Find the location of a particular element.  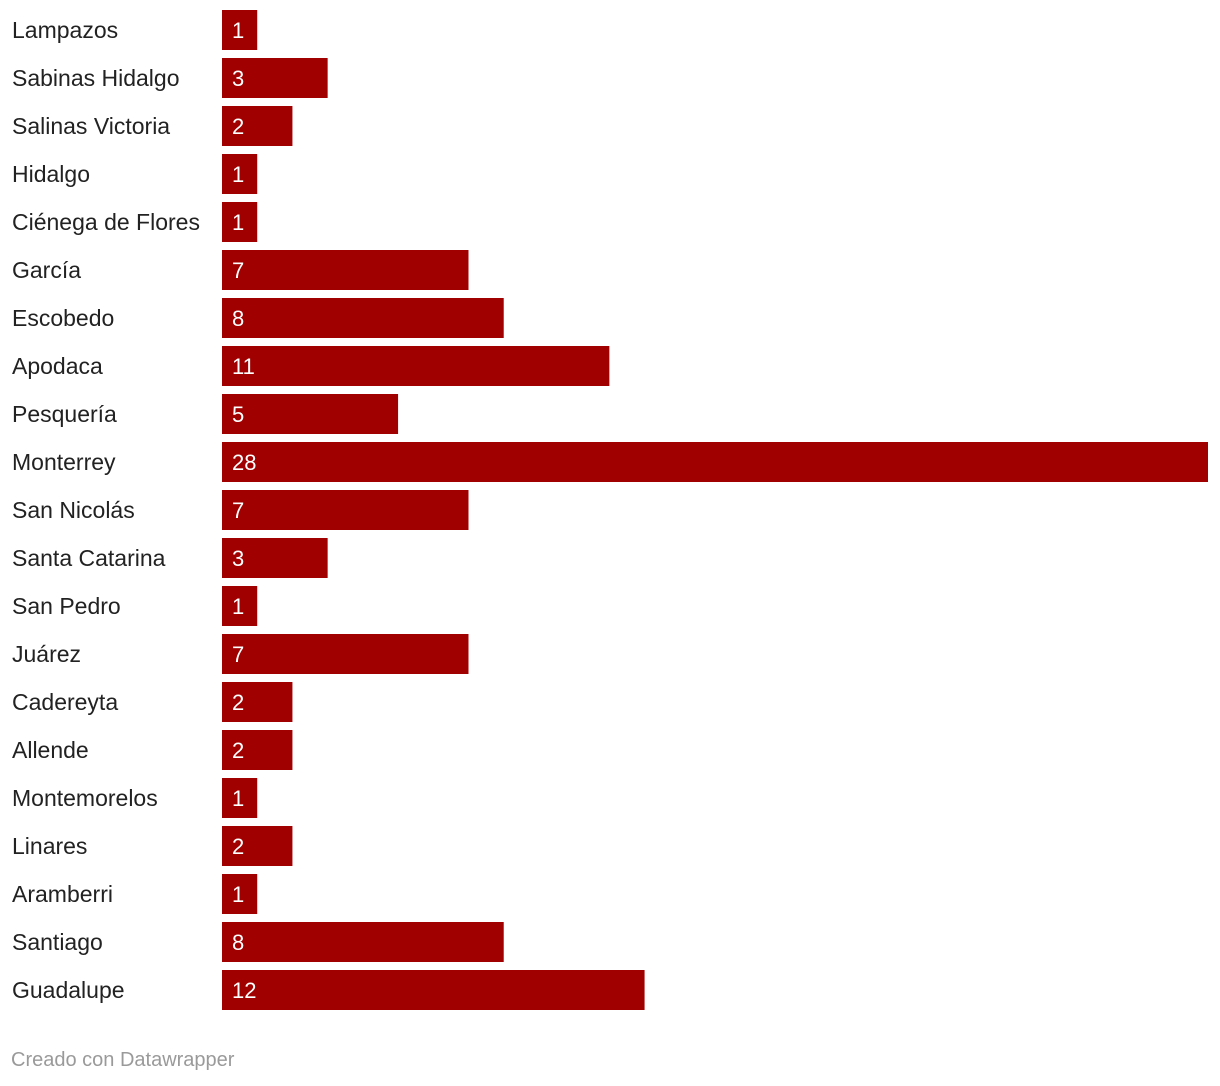

bar-row: Aramberri 1 is located at coordinates (135, 894).